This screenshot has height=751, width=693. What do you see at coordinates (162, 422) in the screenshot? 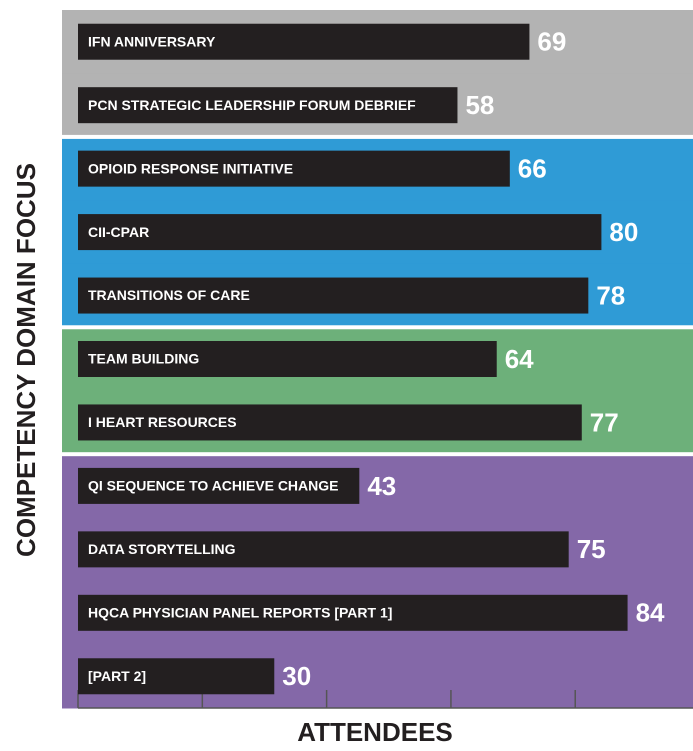
I see `category-label: I HEART RESOURCES` at bounding box center [162, 422].